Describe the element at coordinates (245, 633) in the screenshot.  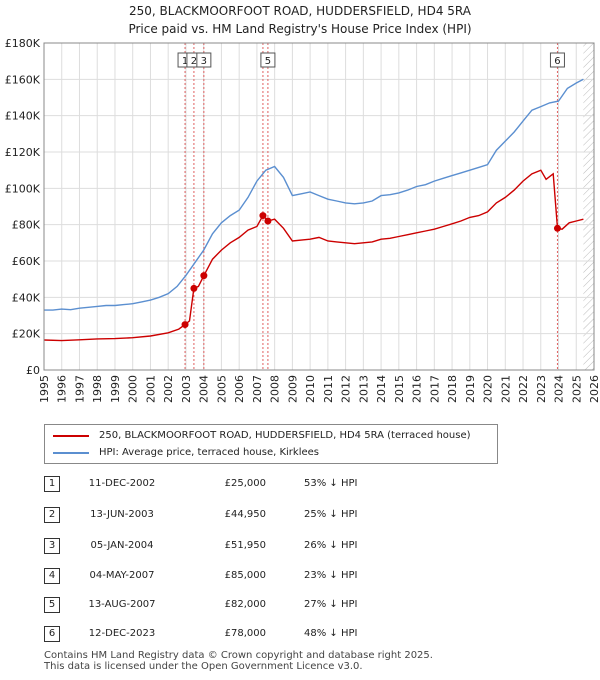
I see `transaction-price: £78,000` at that location.